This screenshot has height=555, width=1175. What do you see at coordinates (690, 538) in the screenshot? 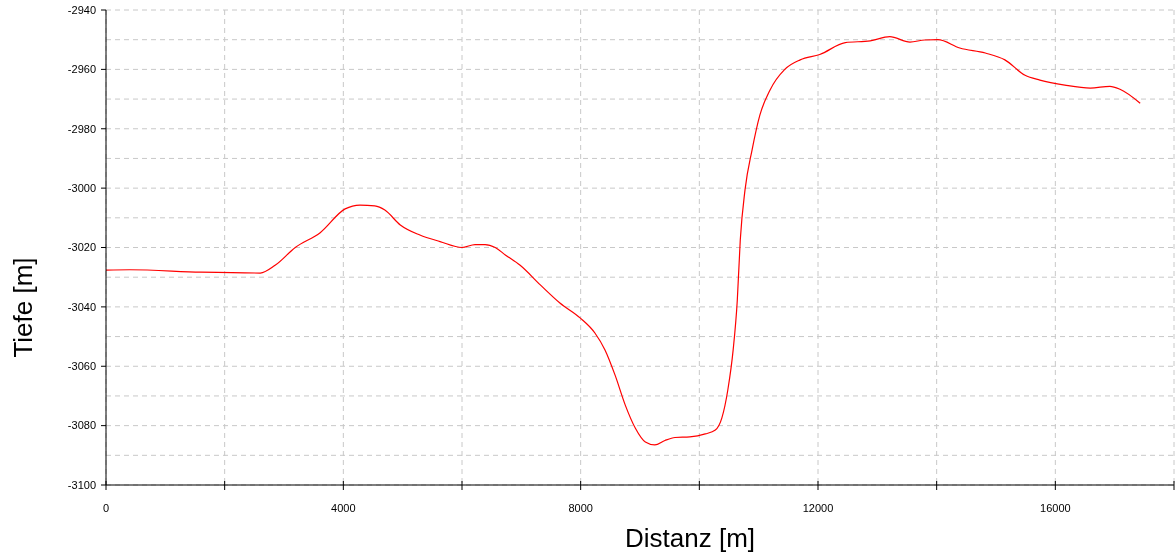
I see `x-axis-title: Distanz [m]` at bounding box center [690, 538].